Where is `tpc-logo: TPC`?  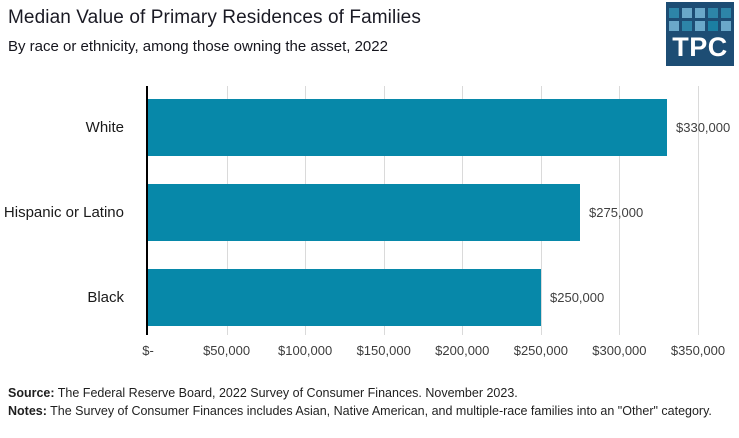
tpc-logo: TPC is located at coordinates (700, 34).